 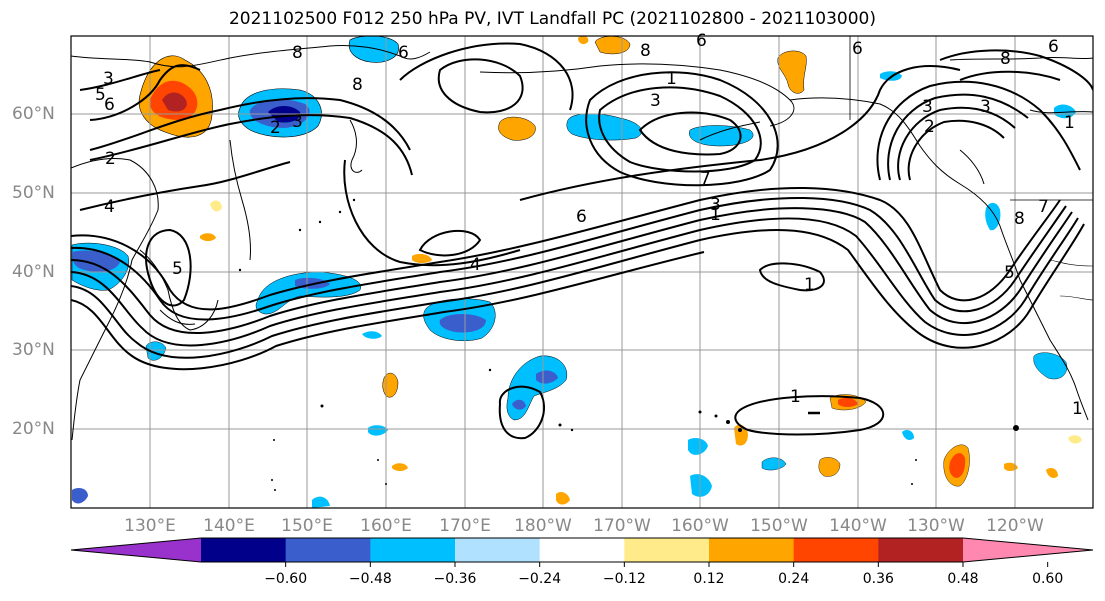 What do you see at coordinates (1015, 526) in the screenshot?
I see `lon-label: 120°W` at bounding box center [1015, 526].